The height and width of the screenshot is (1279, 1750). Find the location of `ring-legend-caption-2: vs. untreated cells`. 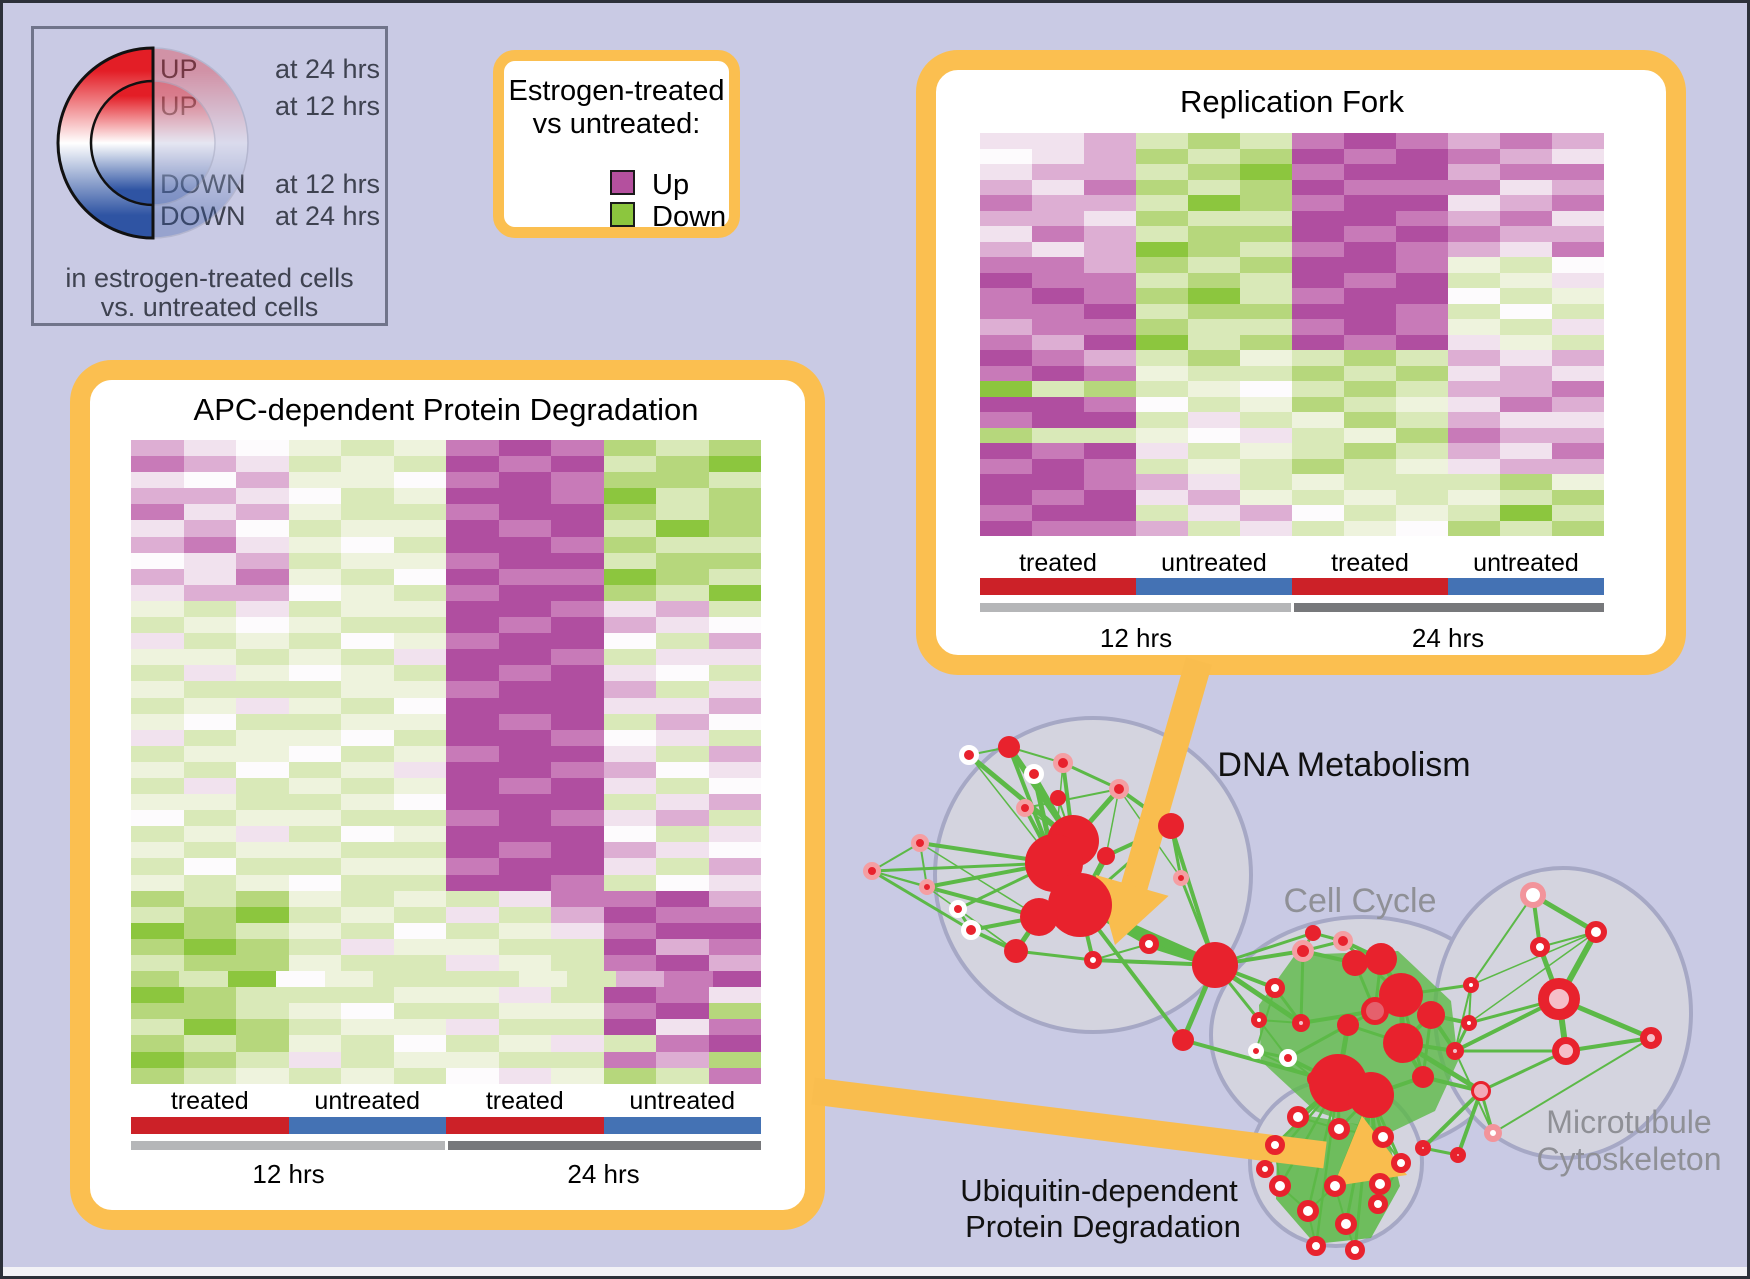

ring-legend-caption-2: vs. untreated cells is located at coordinates (209, 307).